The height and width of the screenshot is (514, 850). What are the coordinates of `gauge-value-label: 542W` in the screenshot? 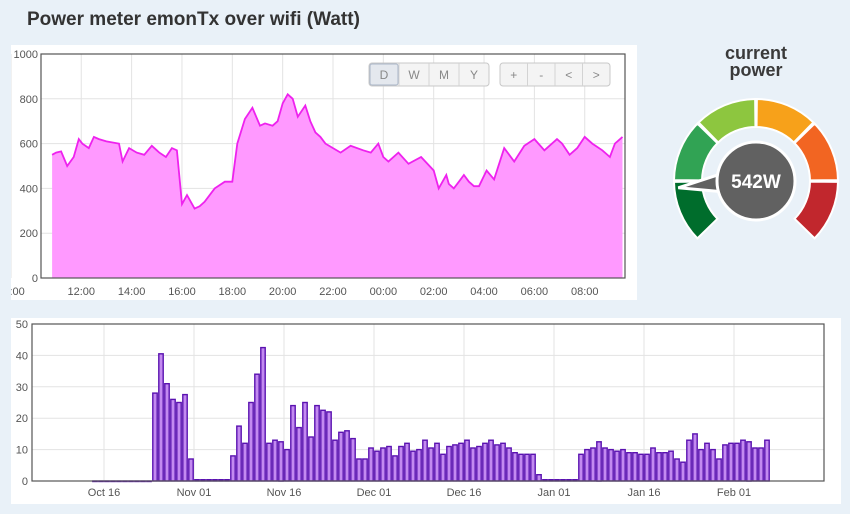 It's located at (756, 182).